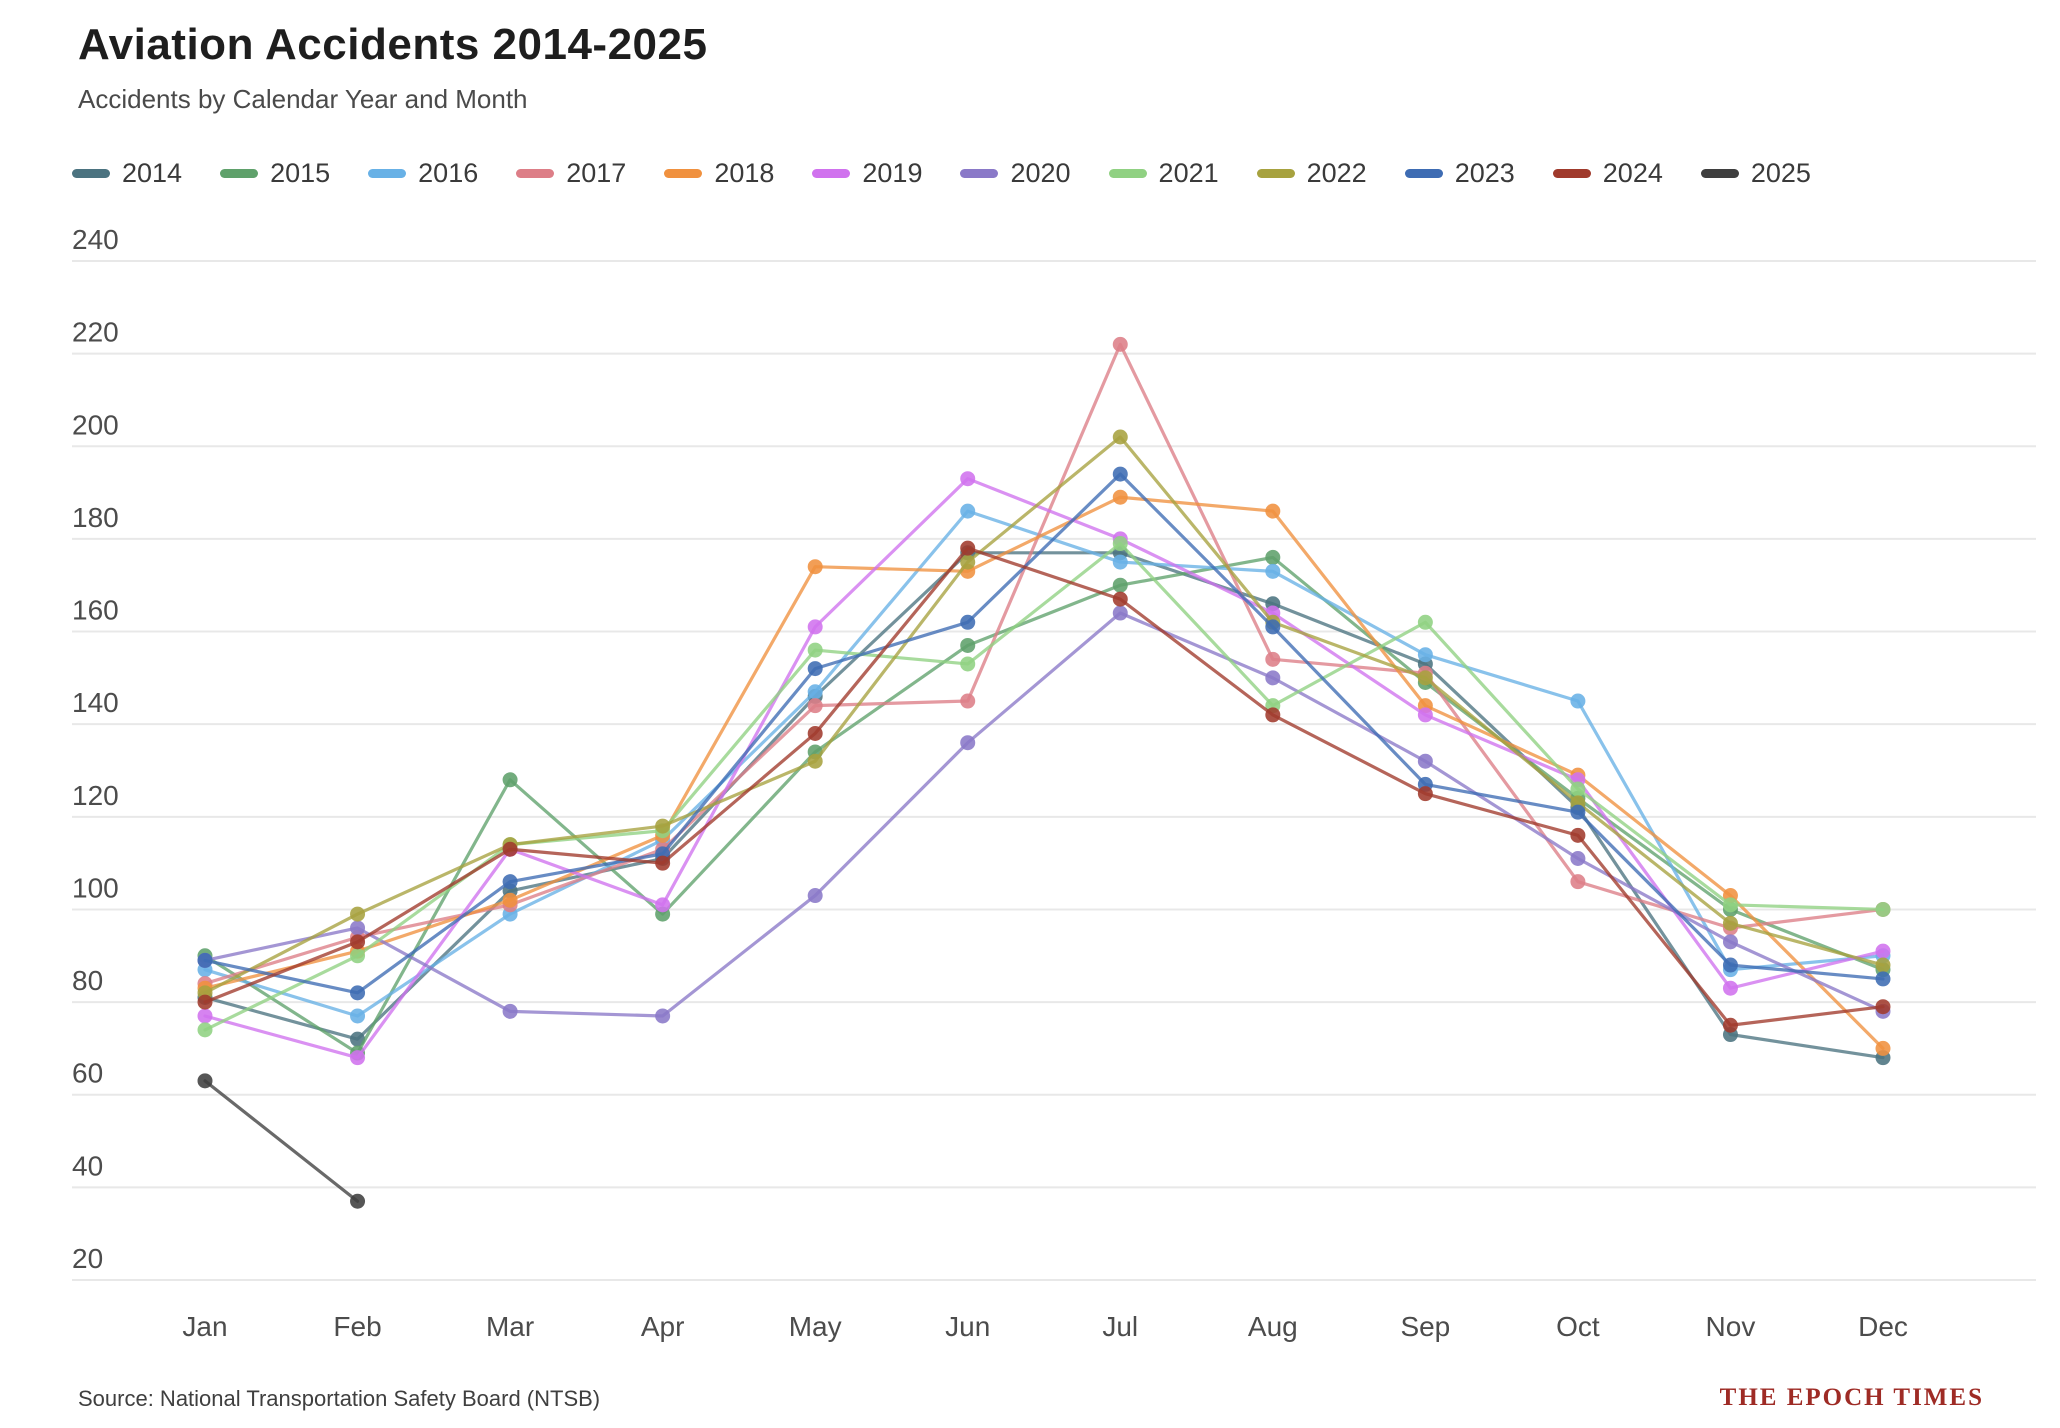 This screenshot has width=2060, height=1428. I want to click on page-title: Aviation Accidents 2014-2025, so click(393, 44).